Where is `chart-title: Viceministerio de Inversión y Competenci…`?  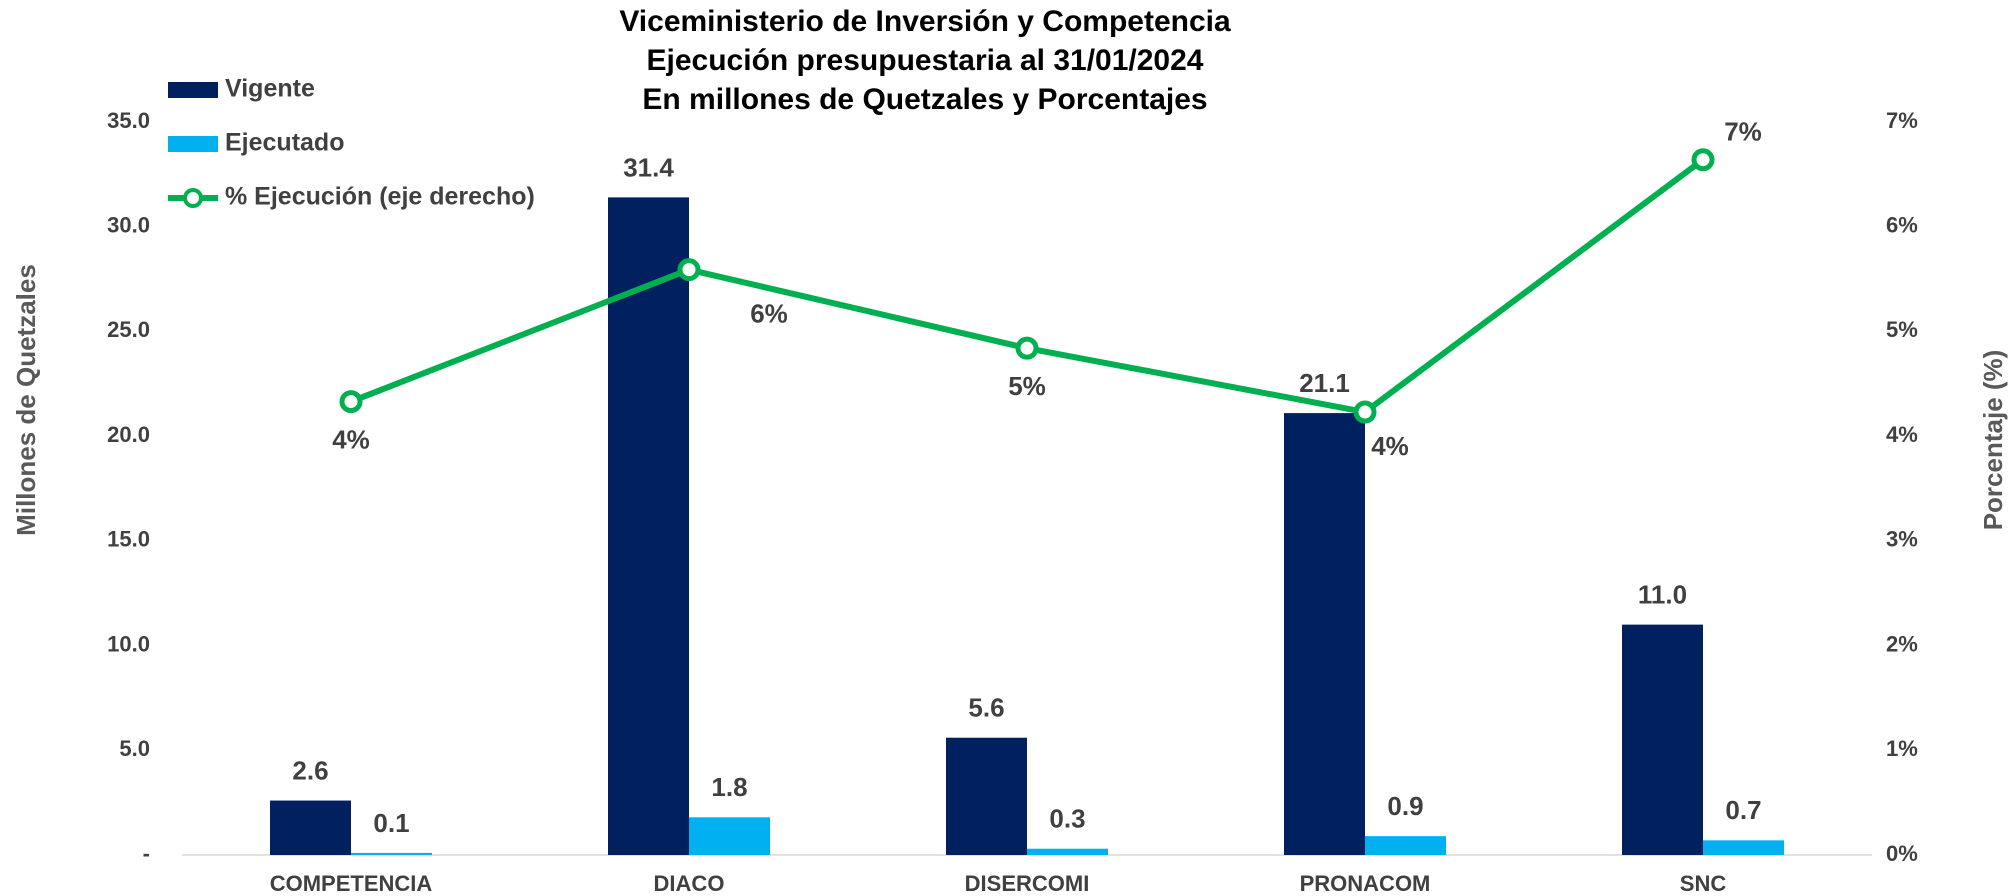
chart-title: Viceministerio de Inversión y Competenci… is located at coordinates (925, 21).